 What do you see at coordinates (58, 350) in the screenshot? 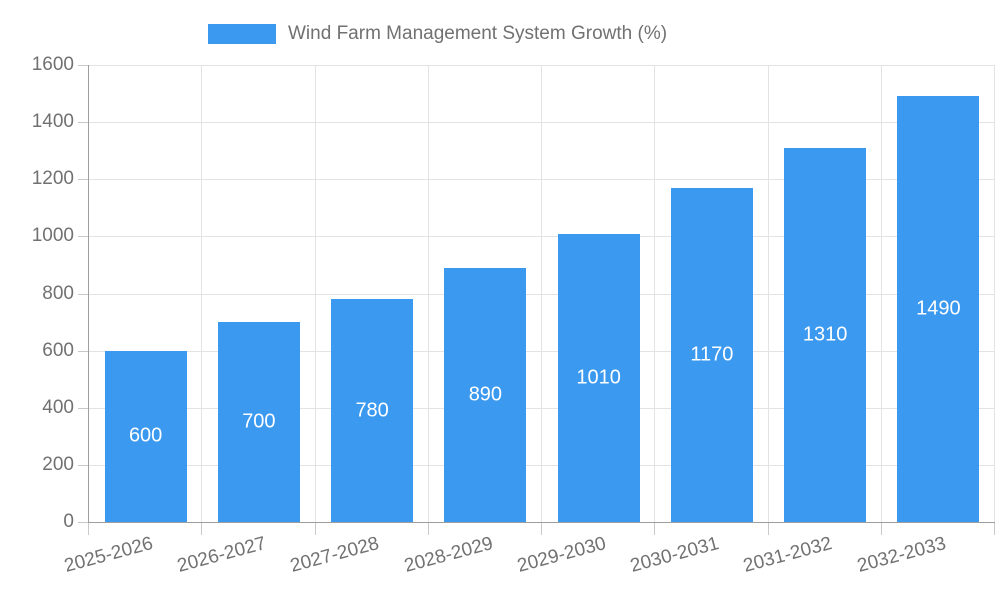
I see `y-axis-tick-label: 600` at bounding box center [58, 350].